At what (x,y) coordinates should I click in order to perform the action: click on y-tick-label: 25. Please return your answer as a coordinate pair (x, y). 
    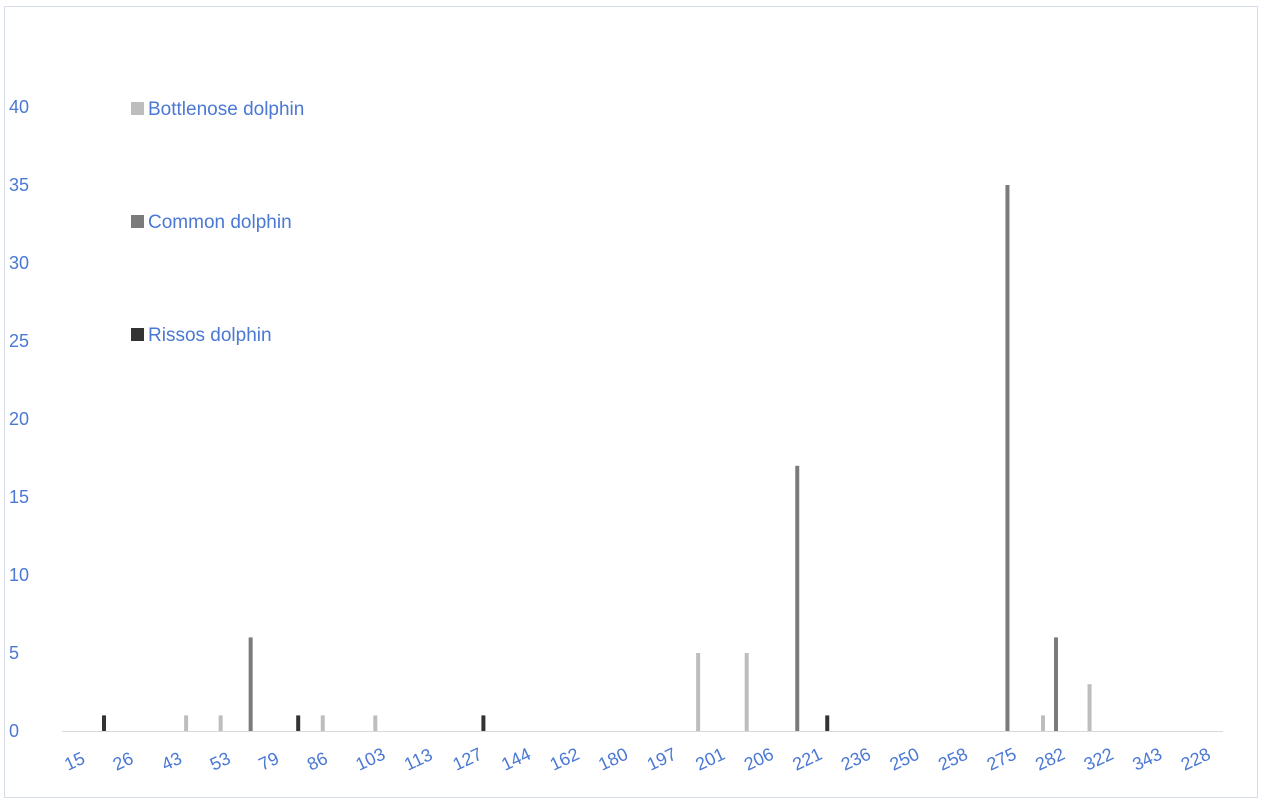
    Looking at the image, I should click on (19, 341).